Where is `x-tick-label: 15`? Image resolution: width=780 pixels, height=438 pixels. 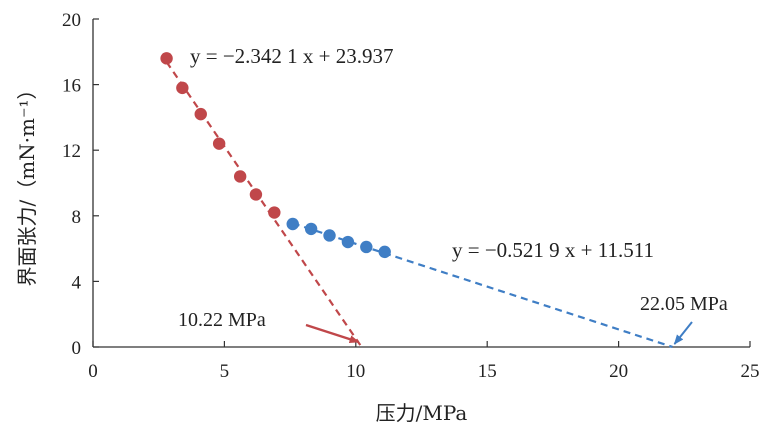 x-tick-label: 15 is located at coordinates (487, 371).